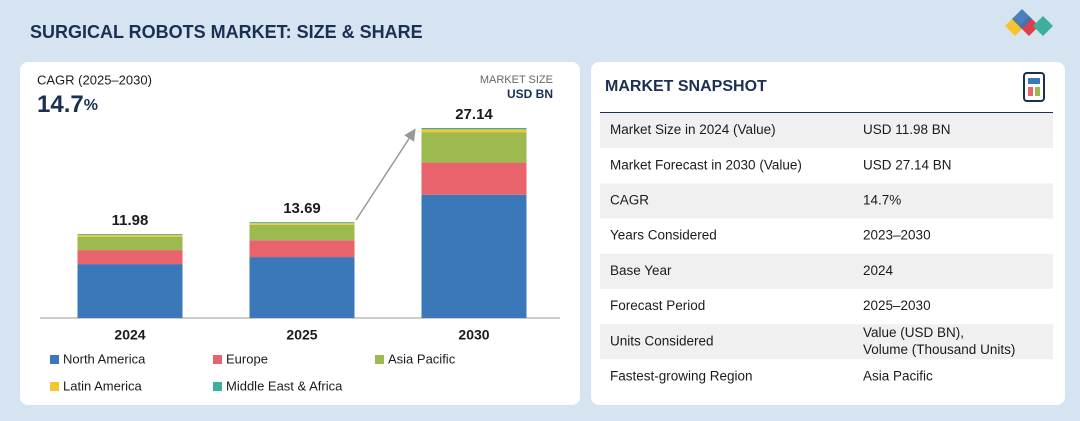 Image resolution: width=1080 pixels, height=421 pixels. I want to click on row-label: Market Size in 2024 (Value), so click(693, 129).